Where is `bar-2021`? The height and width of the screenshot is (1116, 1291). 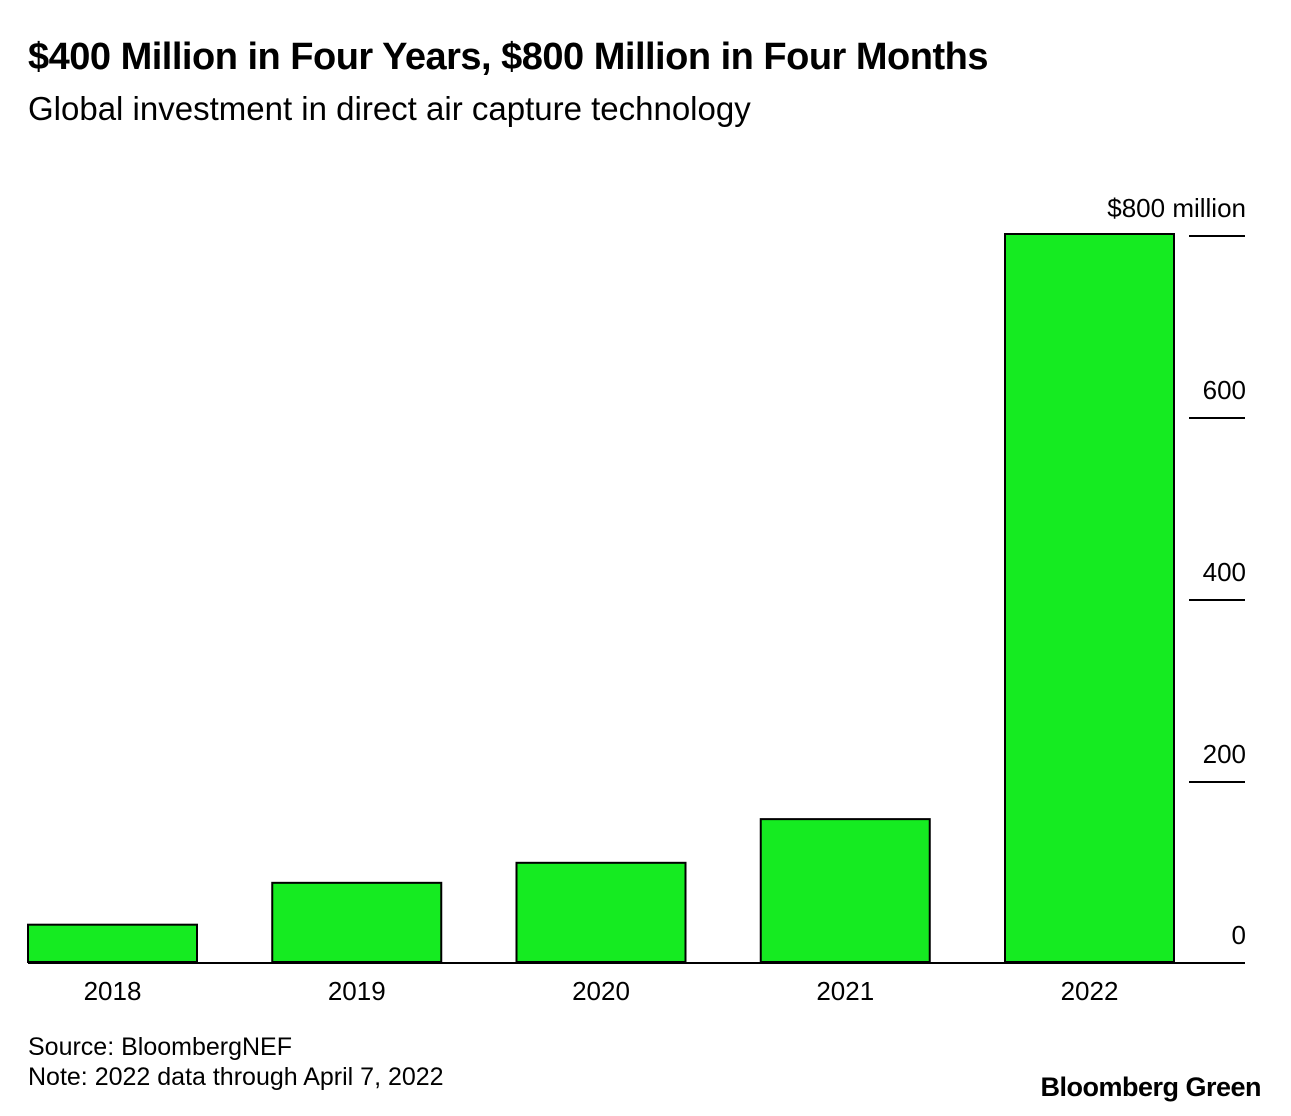
bar-2021 is located at coordinates (845, 890).